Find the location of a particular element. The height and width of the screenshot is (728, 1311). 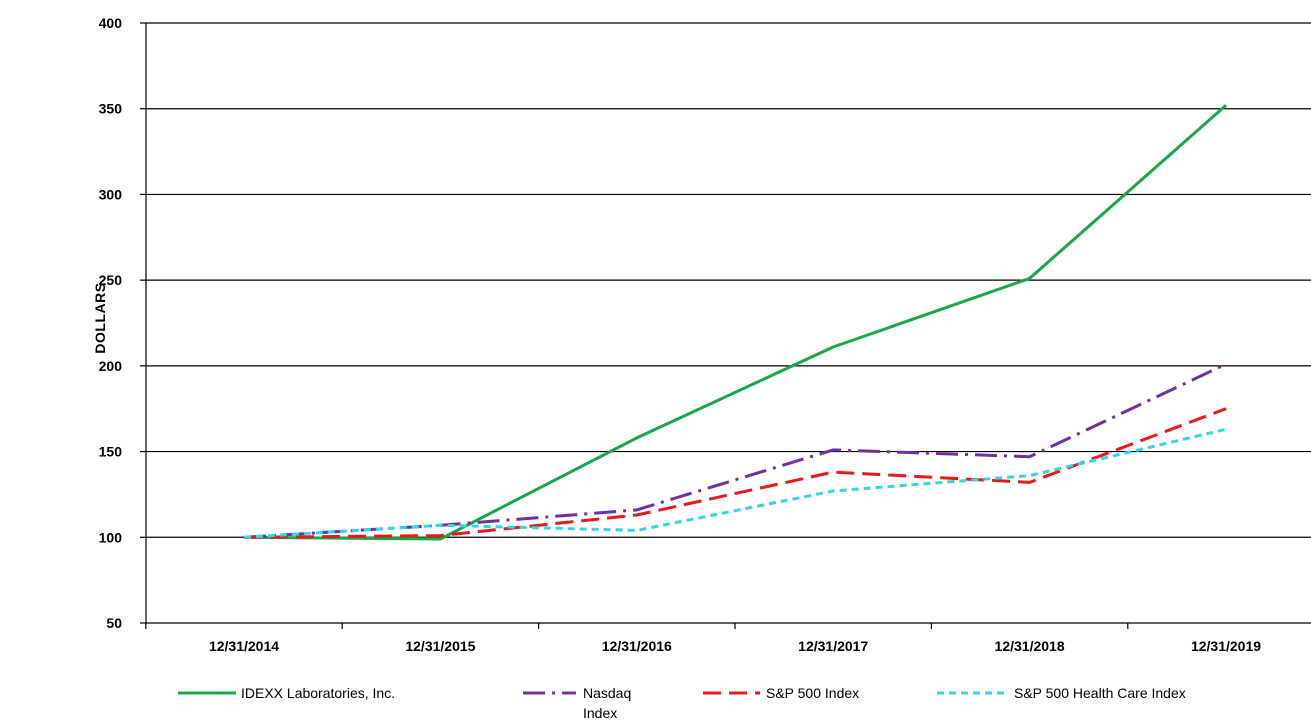

legend-item-3: S&P 500 Index is located at coordinates (781, 693).